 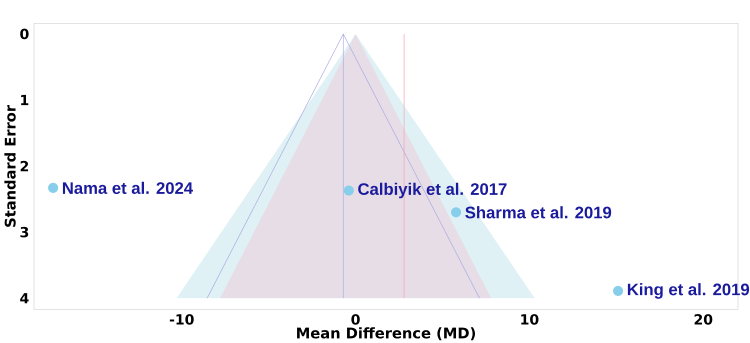 I want to click on annotation: King et al. 2019, so click(x=689, y=291).